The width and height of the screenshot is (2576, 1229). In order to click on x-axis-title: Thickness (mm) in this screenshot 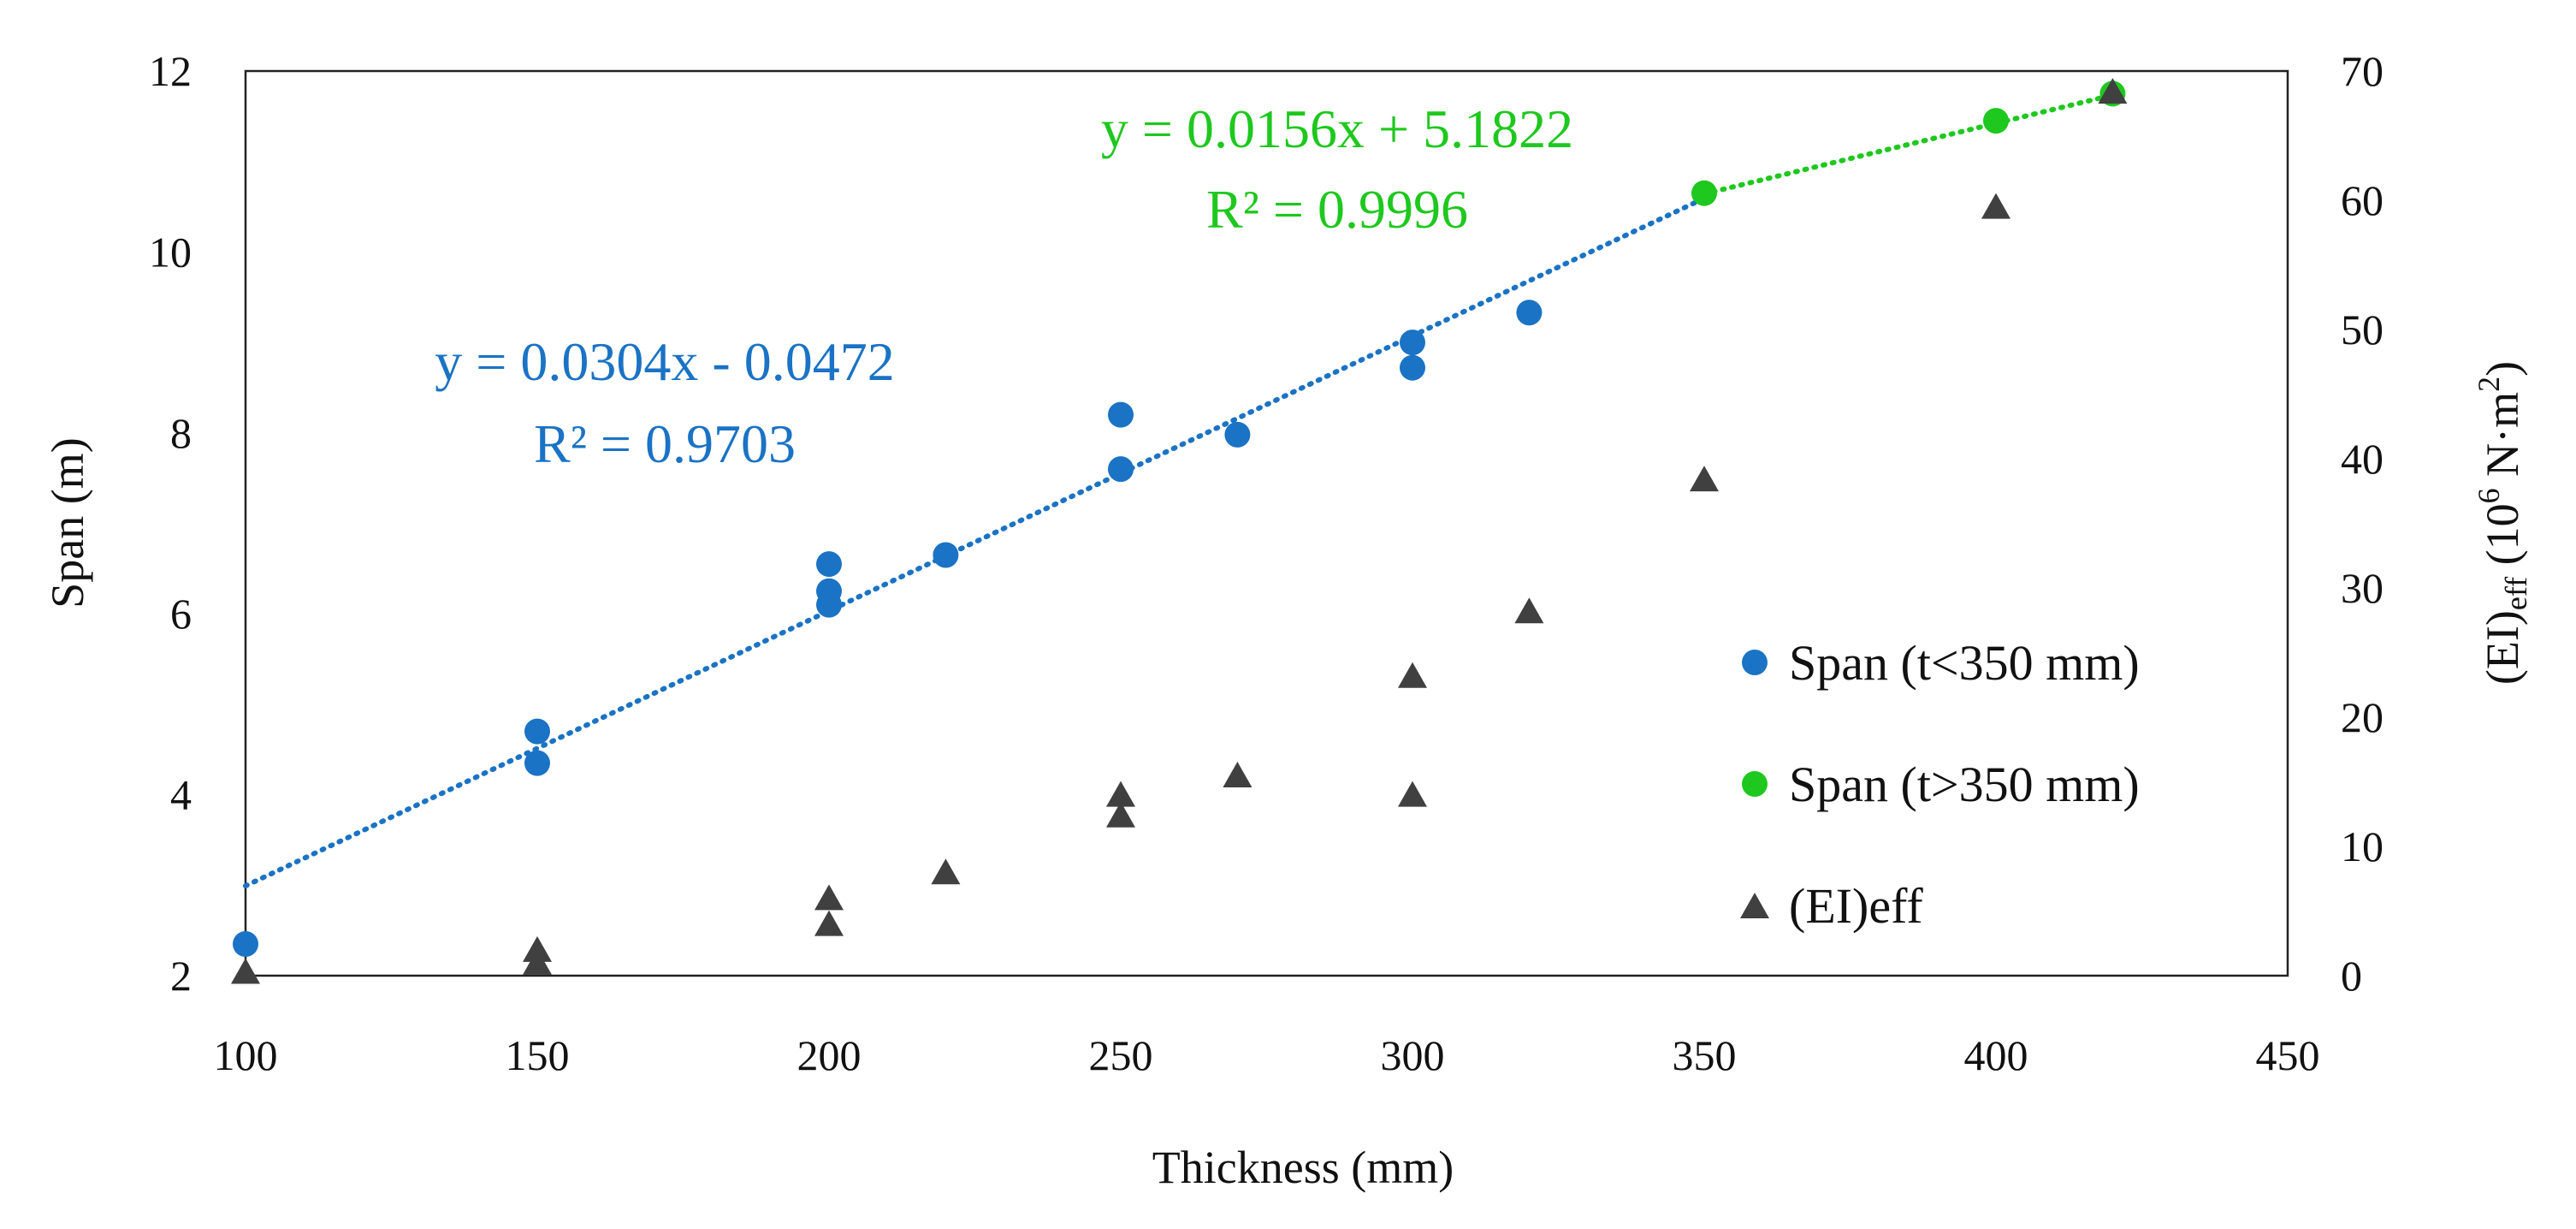, I will do `click(1303, 1167)`.